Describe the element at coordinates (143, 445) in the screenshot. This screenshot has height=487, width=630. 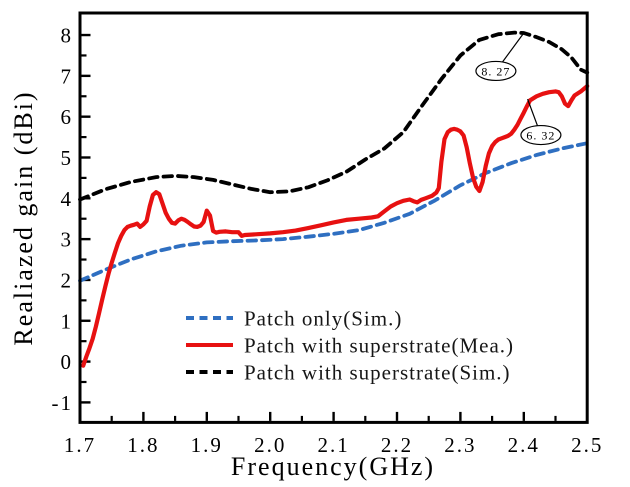
I see `x-tick-label: 1.8` at that location.